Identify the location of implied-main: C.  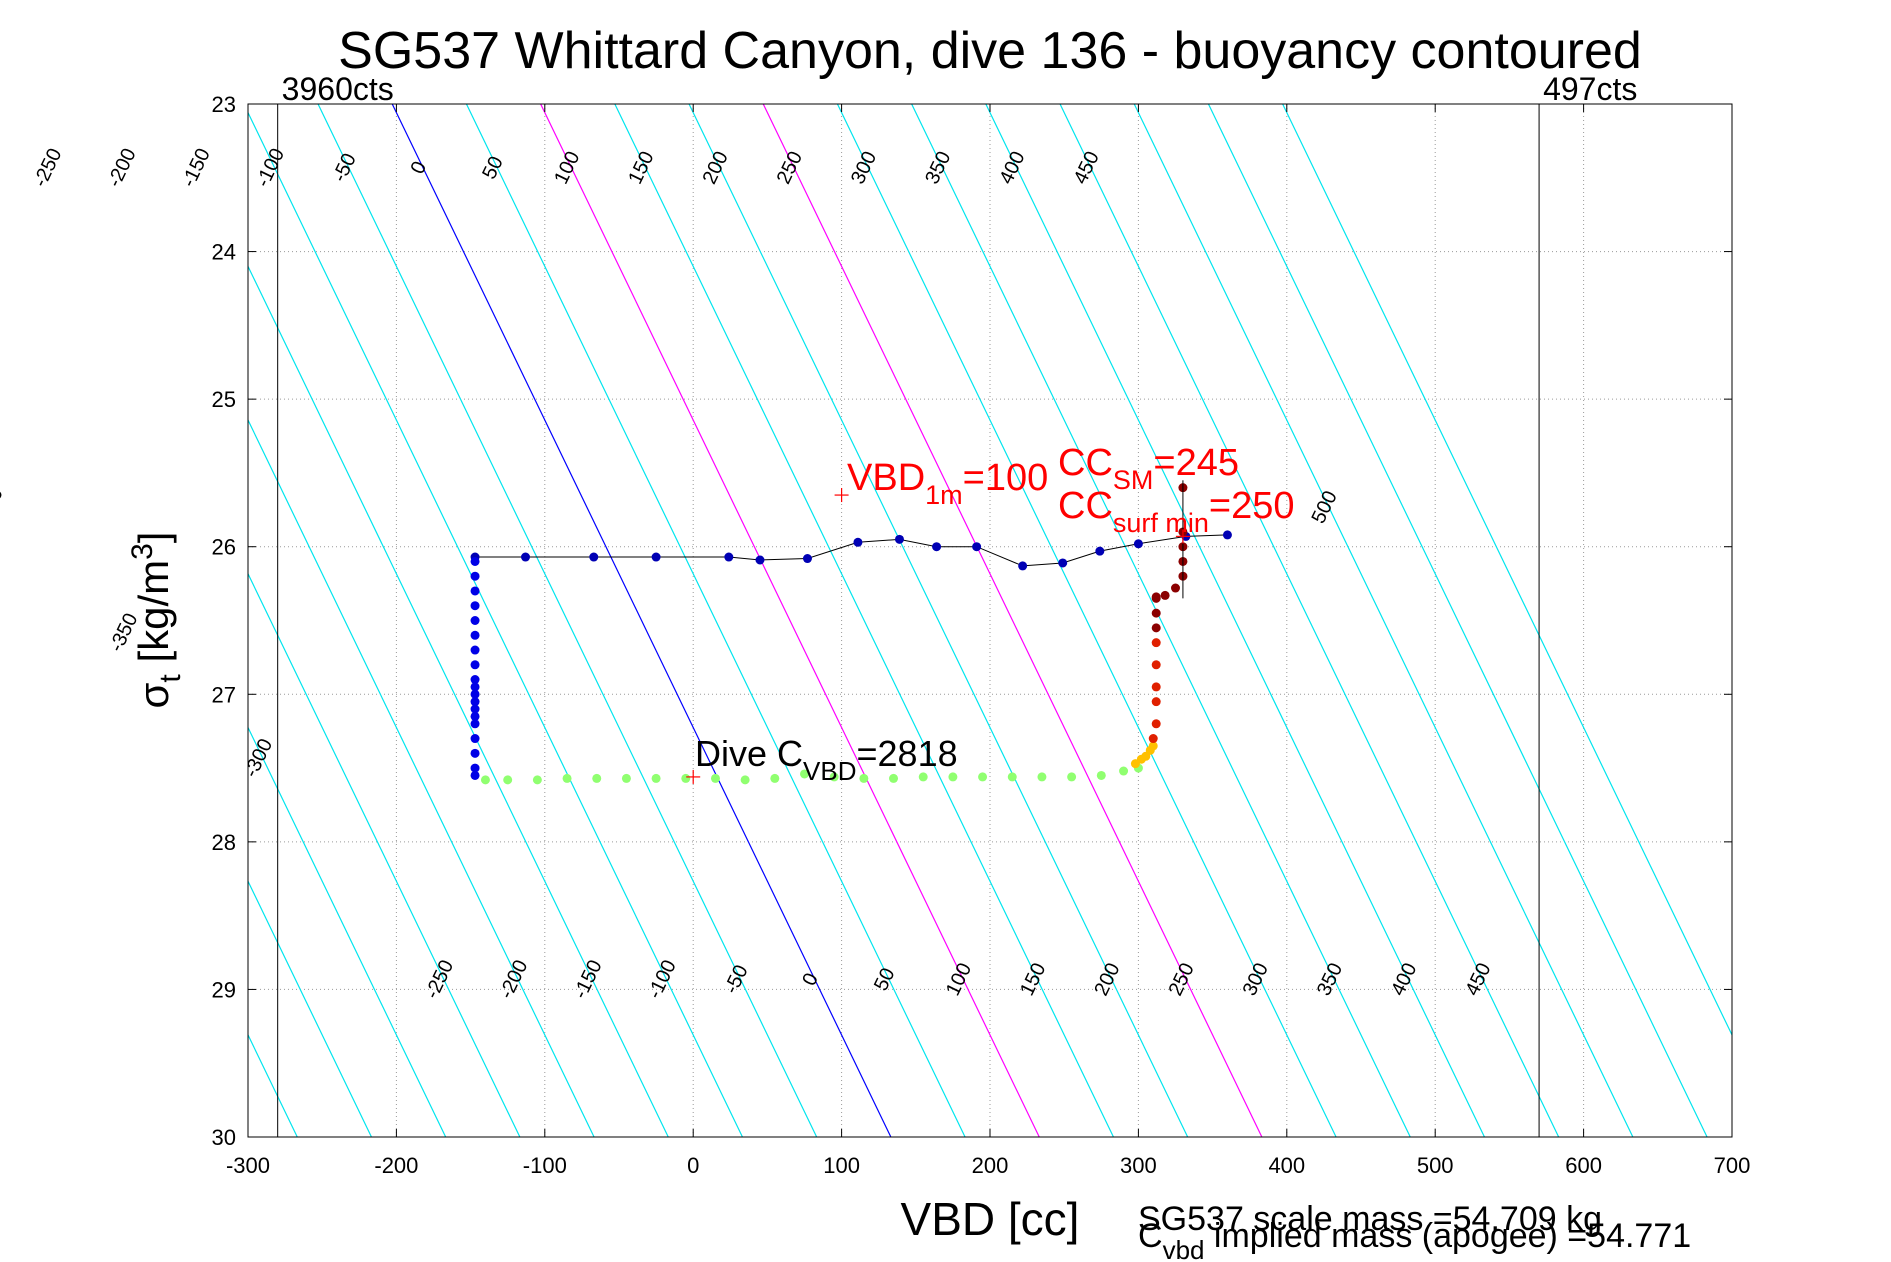
(1150, 1236).